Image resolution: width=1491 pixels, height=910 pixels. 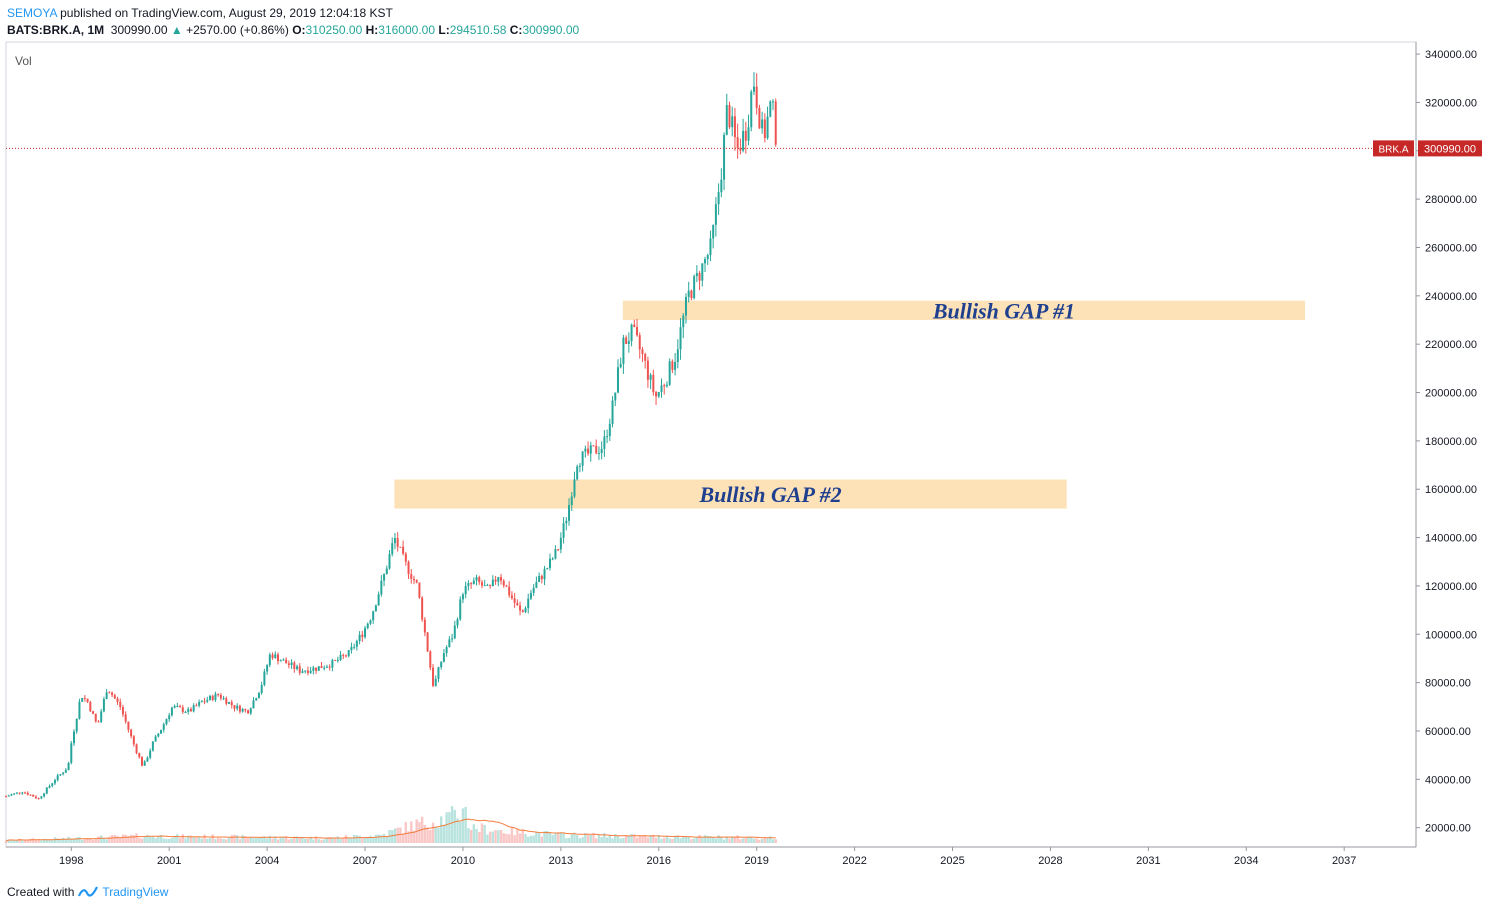 What do you see at coordinates (516, 30) in the screenshot?
I see `close-label: C:` at bounding box center [516, 30].